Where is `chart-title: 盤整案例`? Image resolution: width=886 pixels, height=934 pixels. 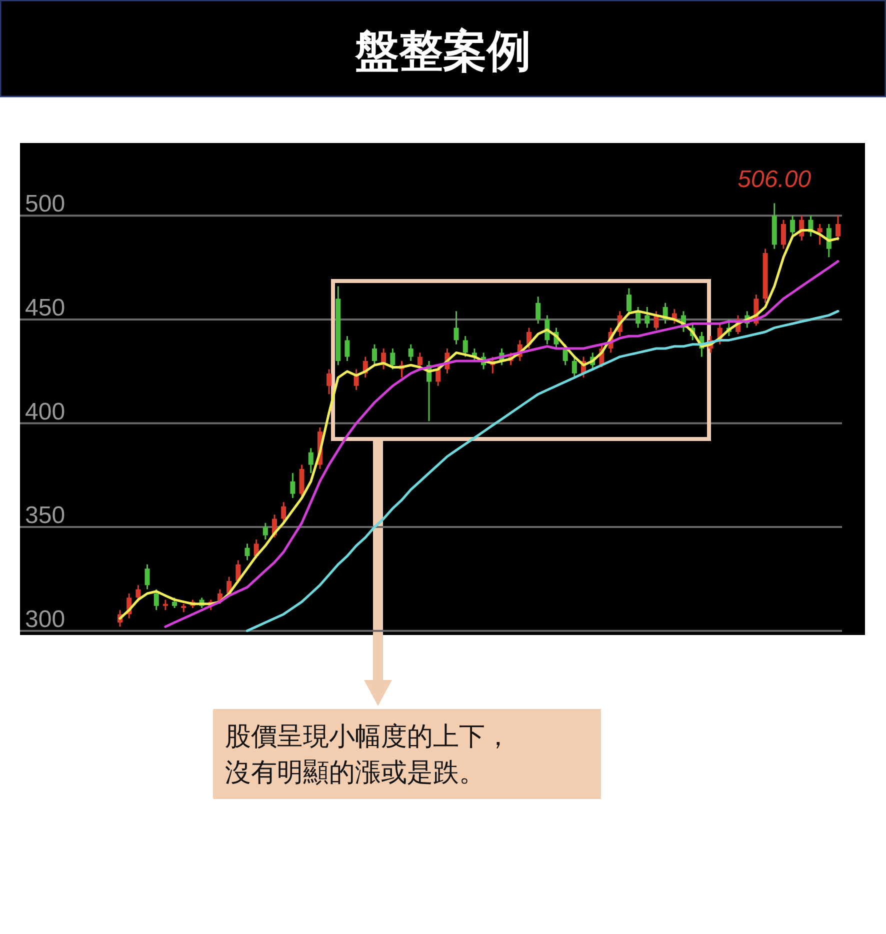 chart-title: 盤整案例 is located at coordinates (442, 51).